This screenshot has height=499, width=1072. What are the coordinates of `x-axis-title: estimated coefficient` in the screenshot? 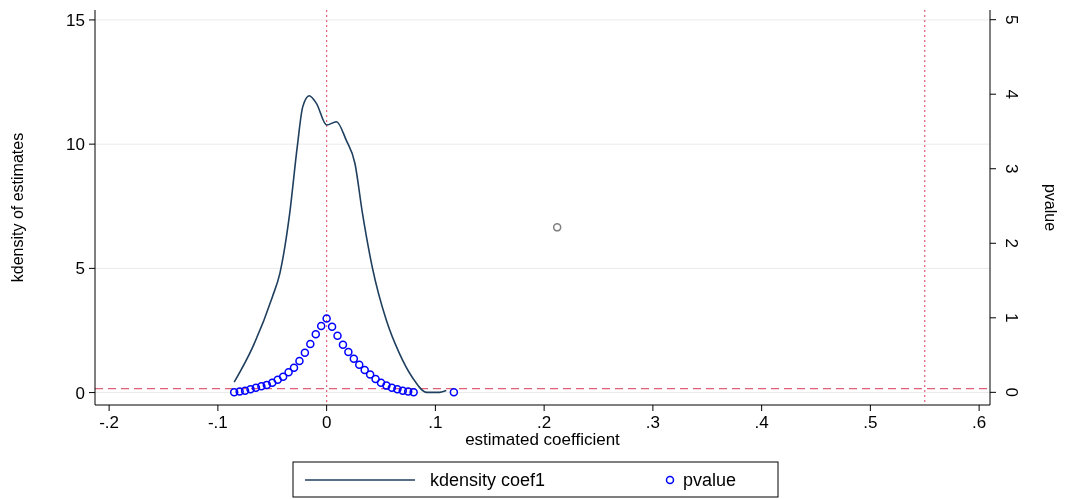 It's located at (543, 439).